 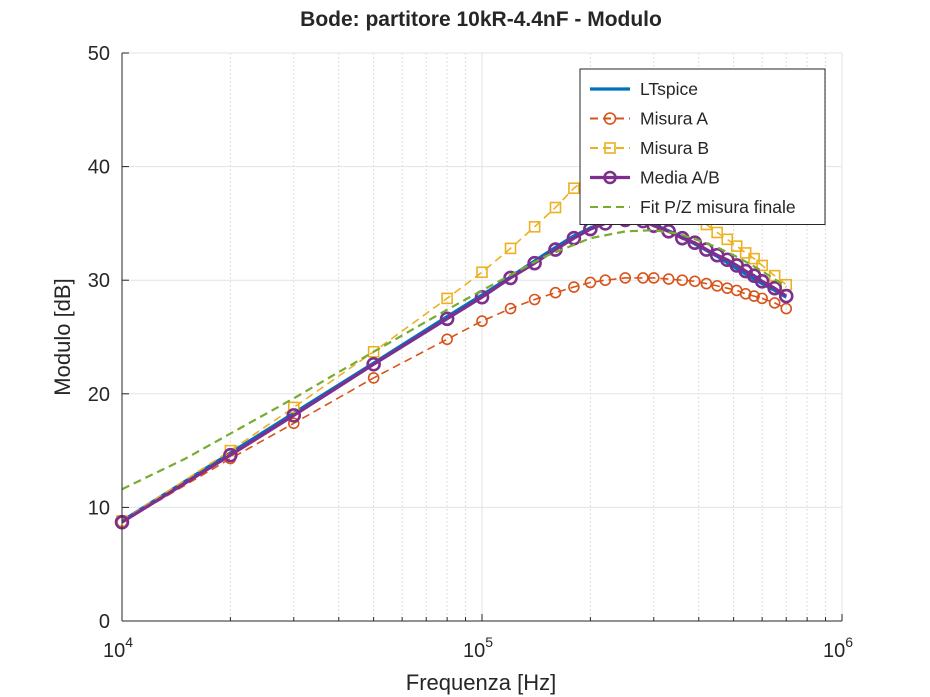 I want to click on chart-title: Bode: partitore 10kR-4.4nF - Modulo, so click(x=481, y=19).